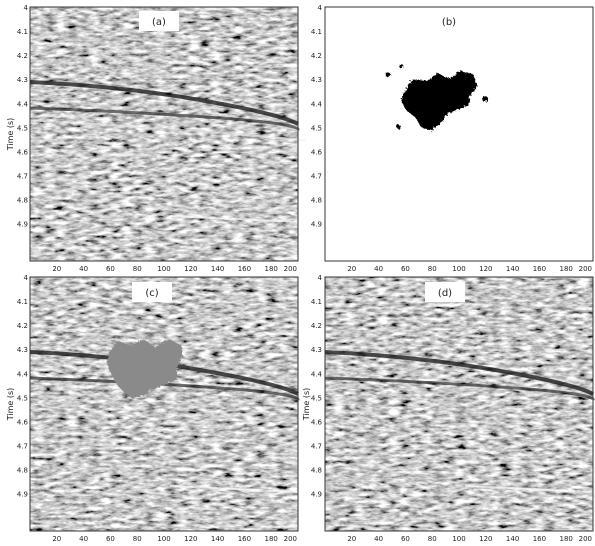 This screenshot has height=546, width=595. I want to click on panel-a-xticks: 20 40 60 80 100 120 140 160 180 200, so click(174, 269).